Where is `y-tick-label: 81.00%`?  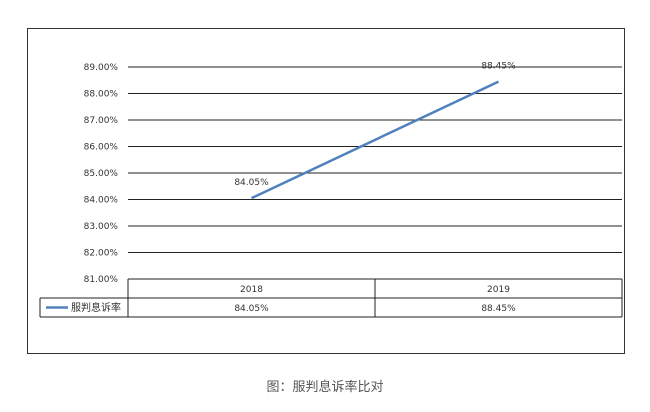 y-tick-label: 81.00% is located at coordinates (101, 280).